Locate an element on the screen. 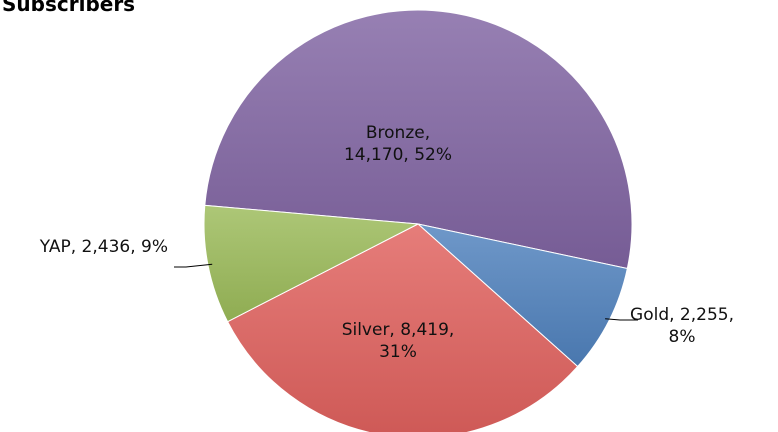 The width and height of the screenshot is (778, 432). data-label-yap: YAP, 2,436, 9% is located at coordinates (103, 247).